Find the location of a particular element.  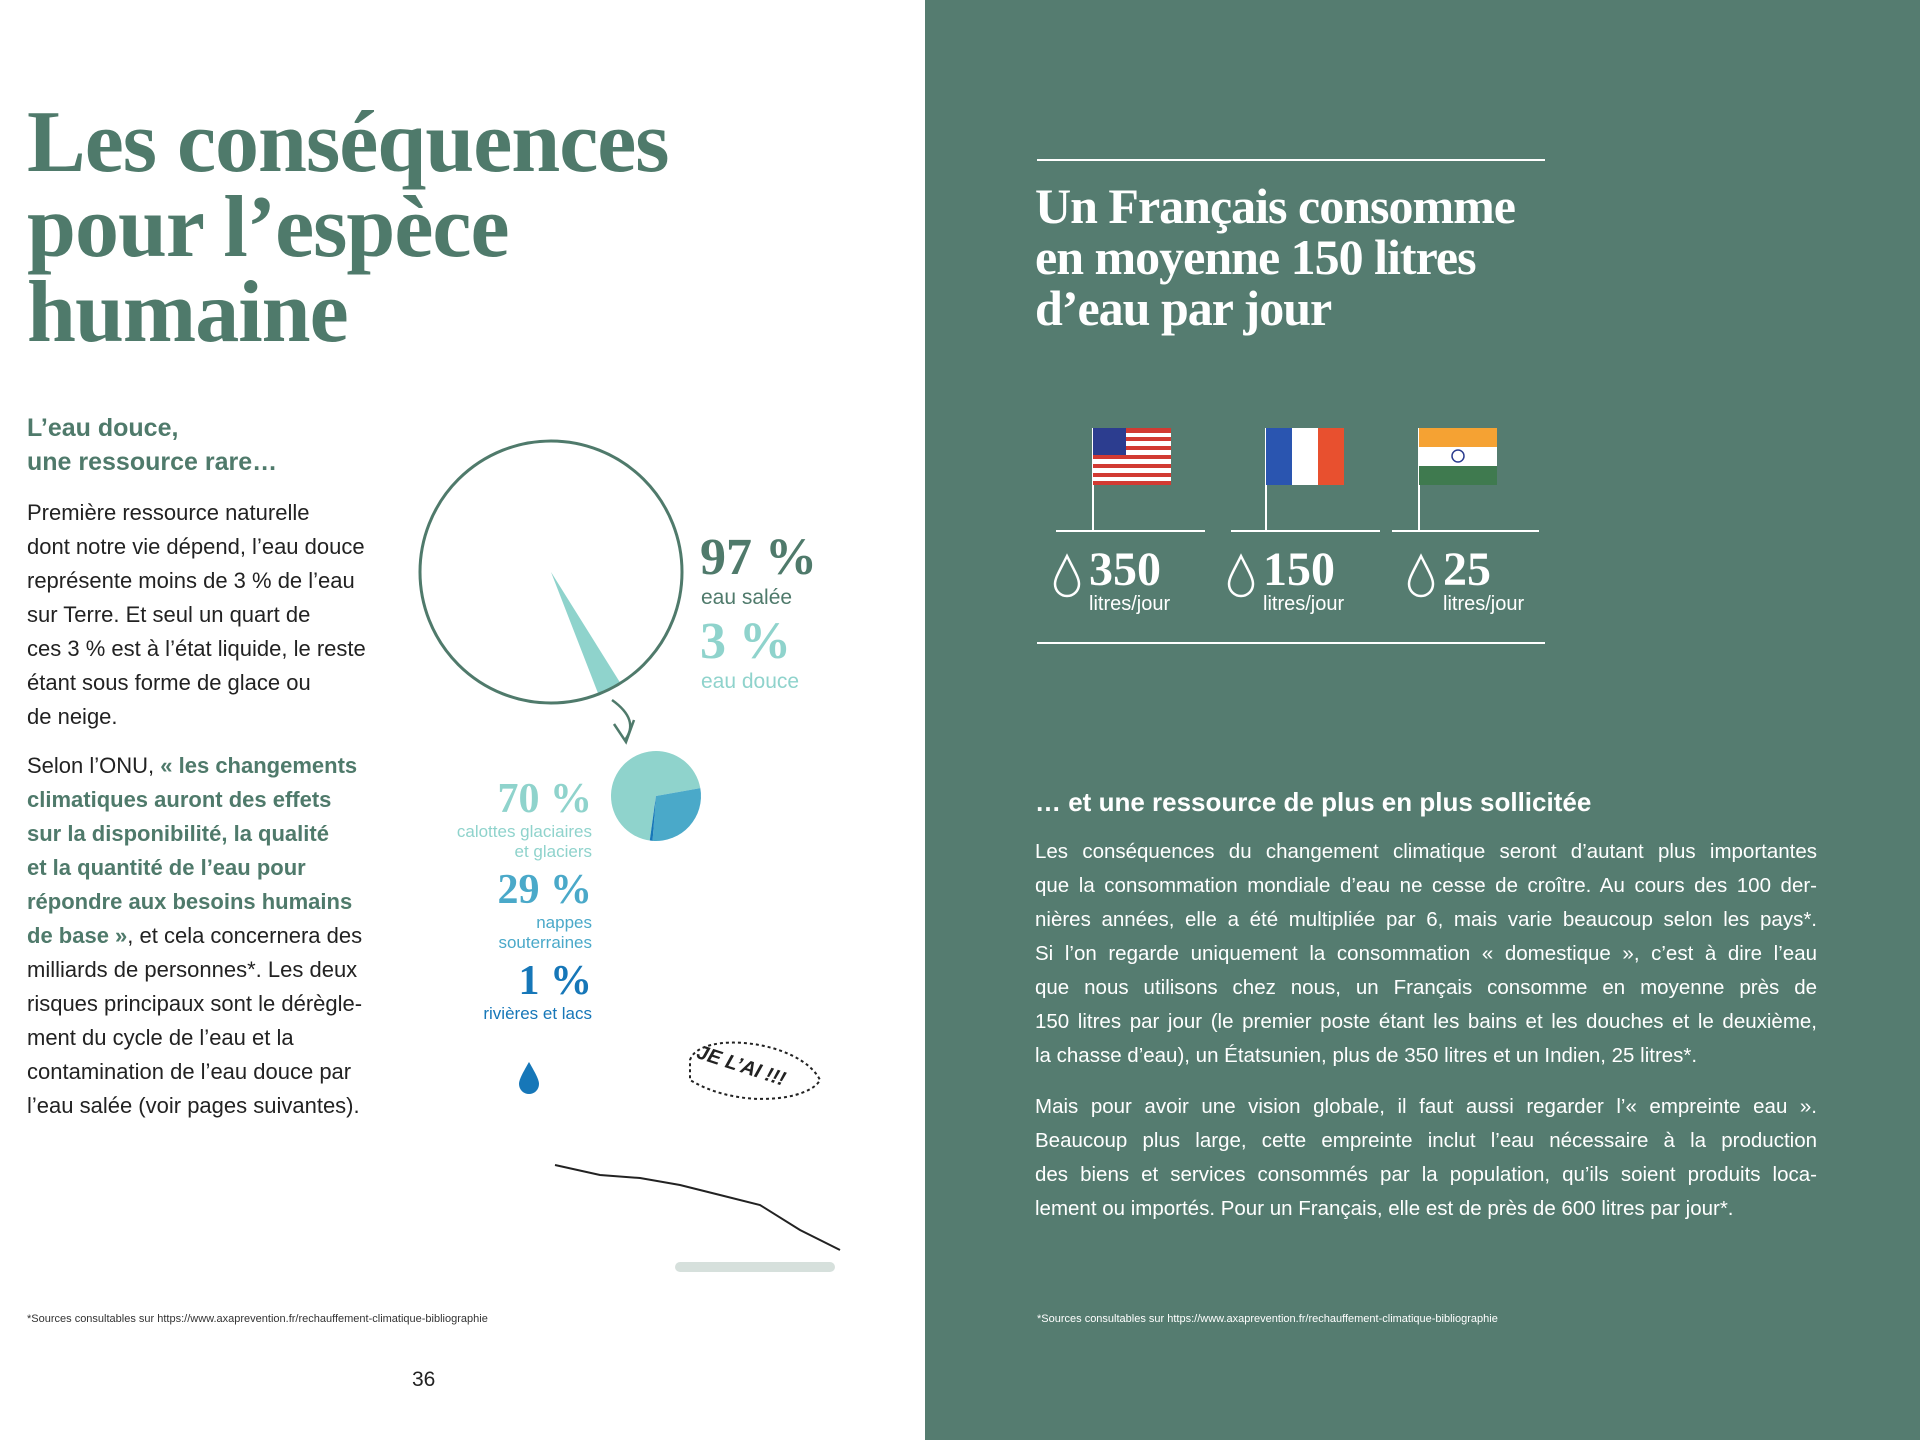

slice-label: eau douce is located at coordinates (750, 681).